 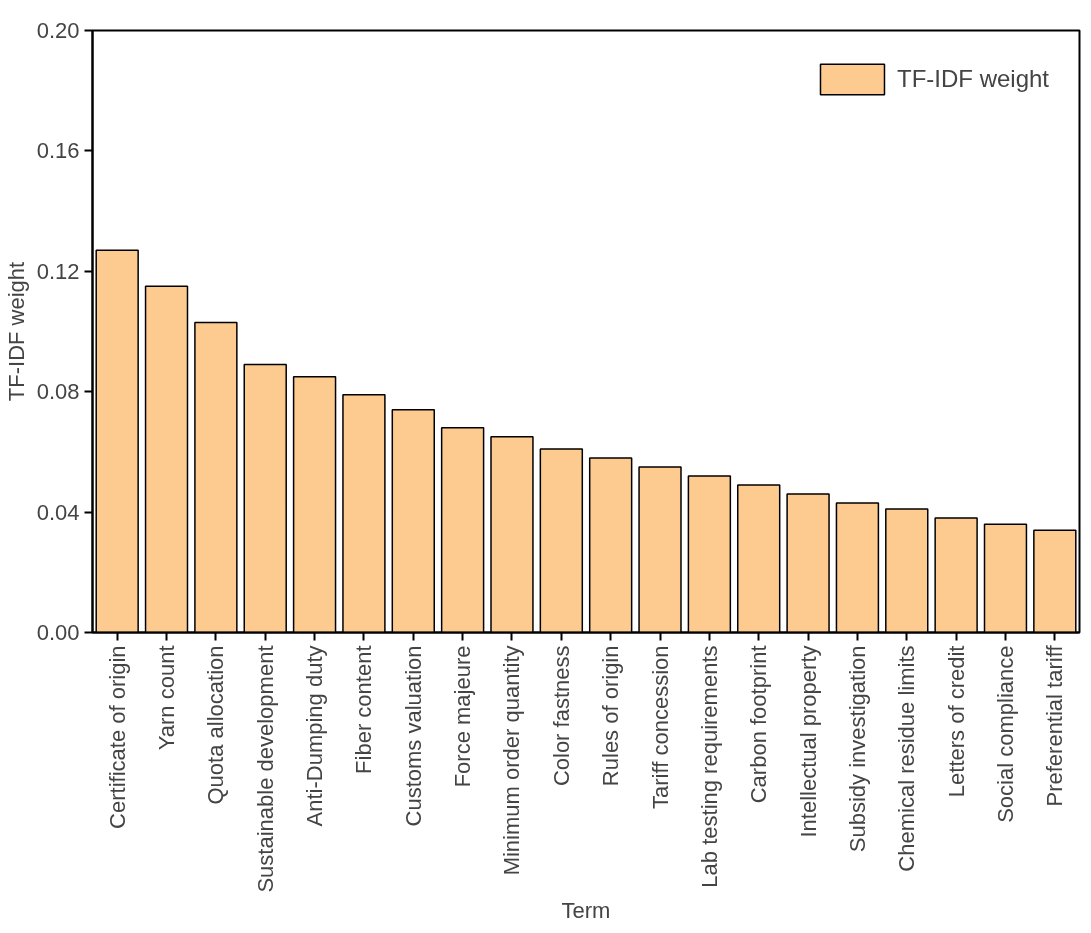 What do you see at coordinates (364, 709) in the screenshot?
I see `x-tick-label: Fiber content` at bounding box center [364, 709].